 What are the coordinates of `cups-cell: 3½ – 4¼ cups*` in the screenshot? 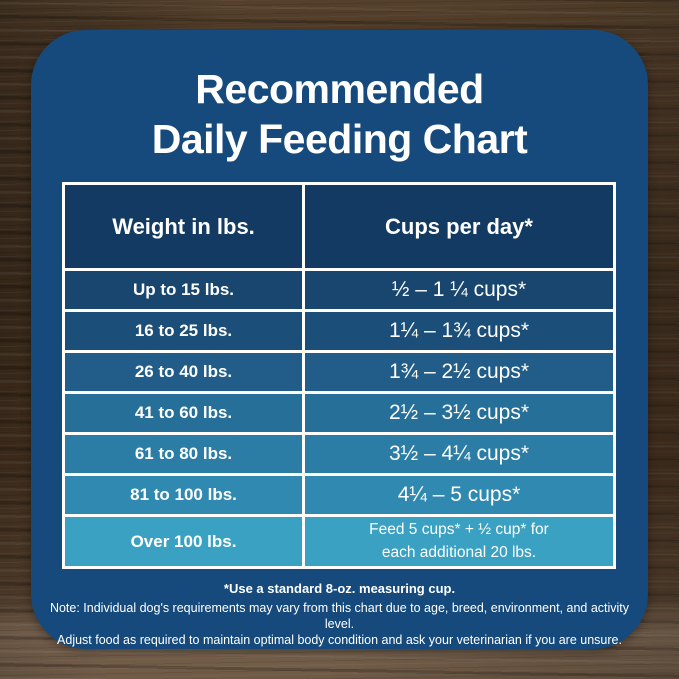 It's located at (459, 454).